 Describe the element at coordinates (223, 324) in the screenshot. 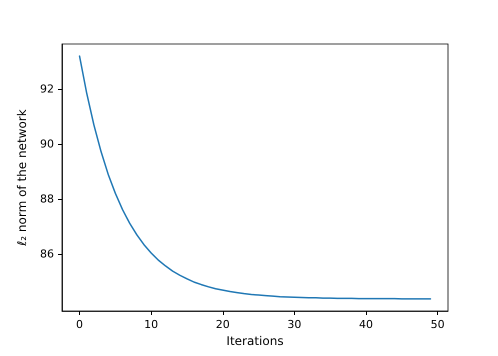

I see `x-tick-label: 20` at that location.